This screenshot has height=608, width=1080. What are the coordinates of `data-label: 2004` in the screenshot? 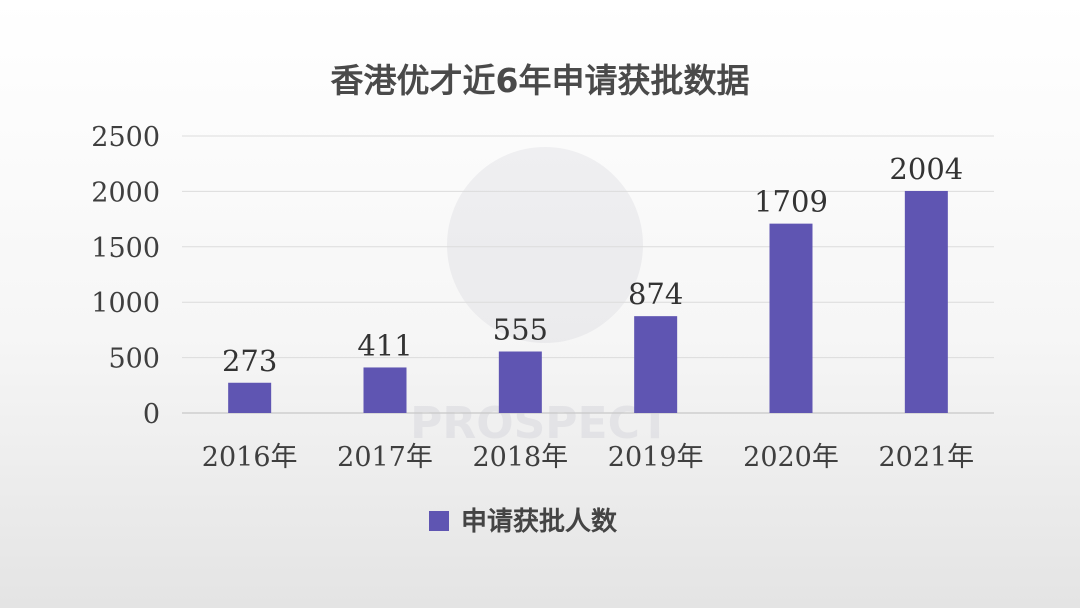 It's located at (926, 169).